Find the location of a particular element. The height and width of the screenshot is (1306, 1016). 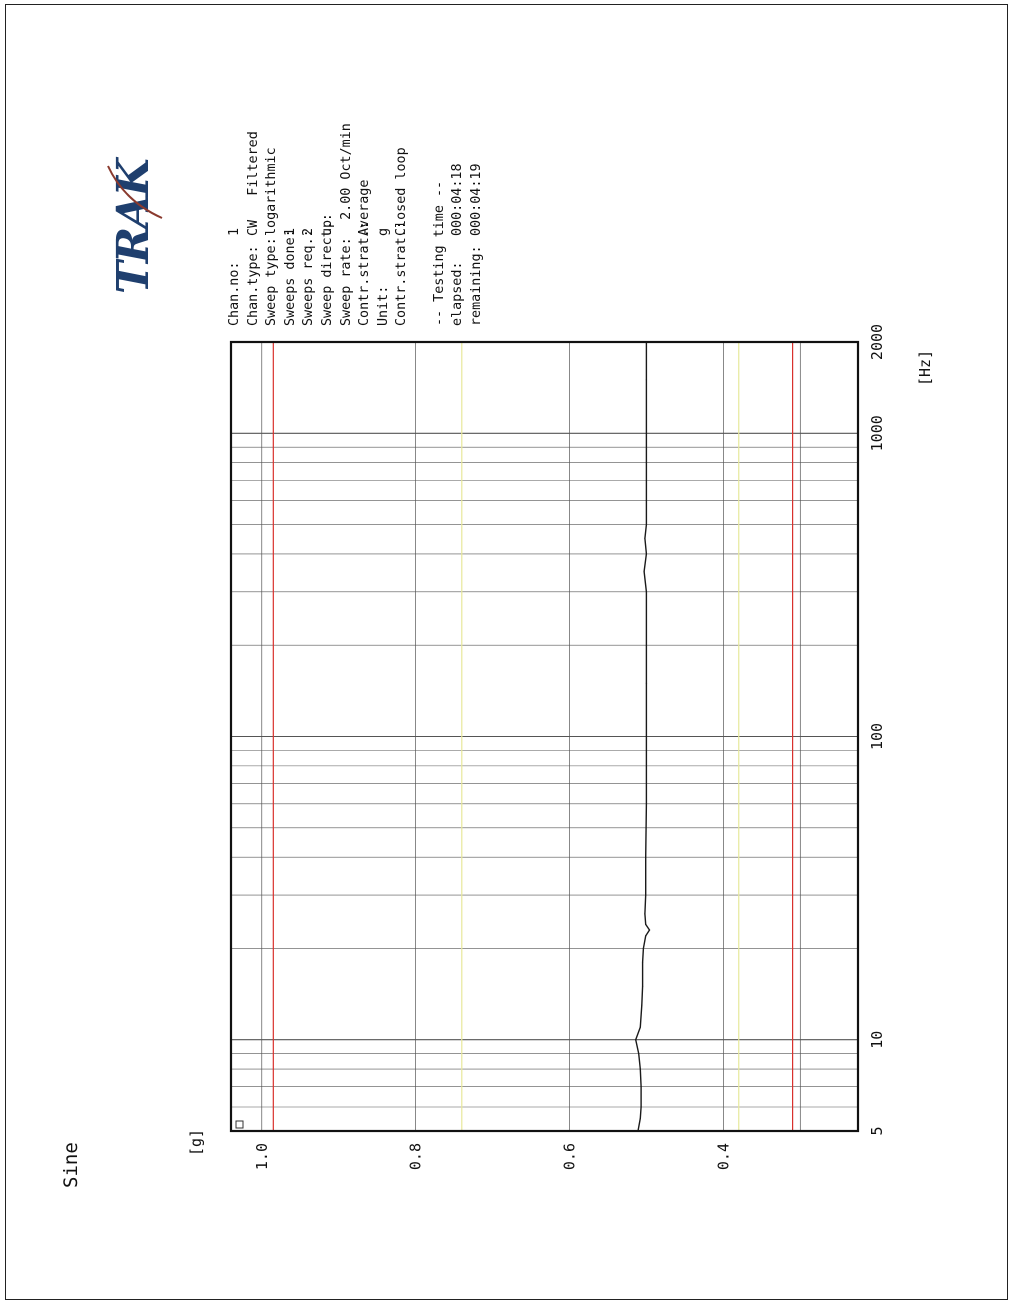

series-line is located at coordinates (642, 737).